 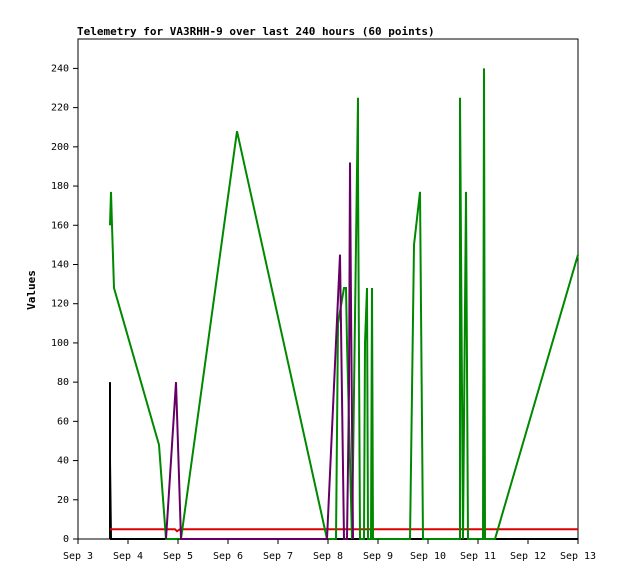 What do you see at coordinates (528, 556) in the screenshot?
I see `x-tick-label: Sep 12` at bounding box center [528, 556].